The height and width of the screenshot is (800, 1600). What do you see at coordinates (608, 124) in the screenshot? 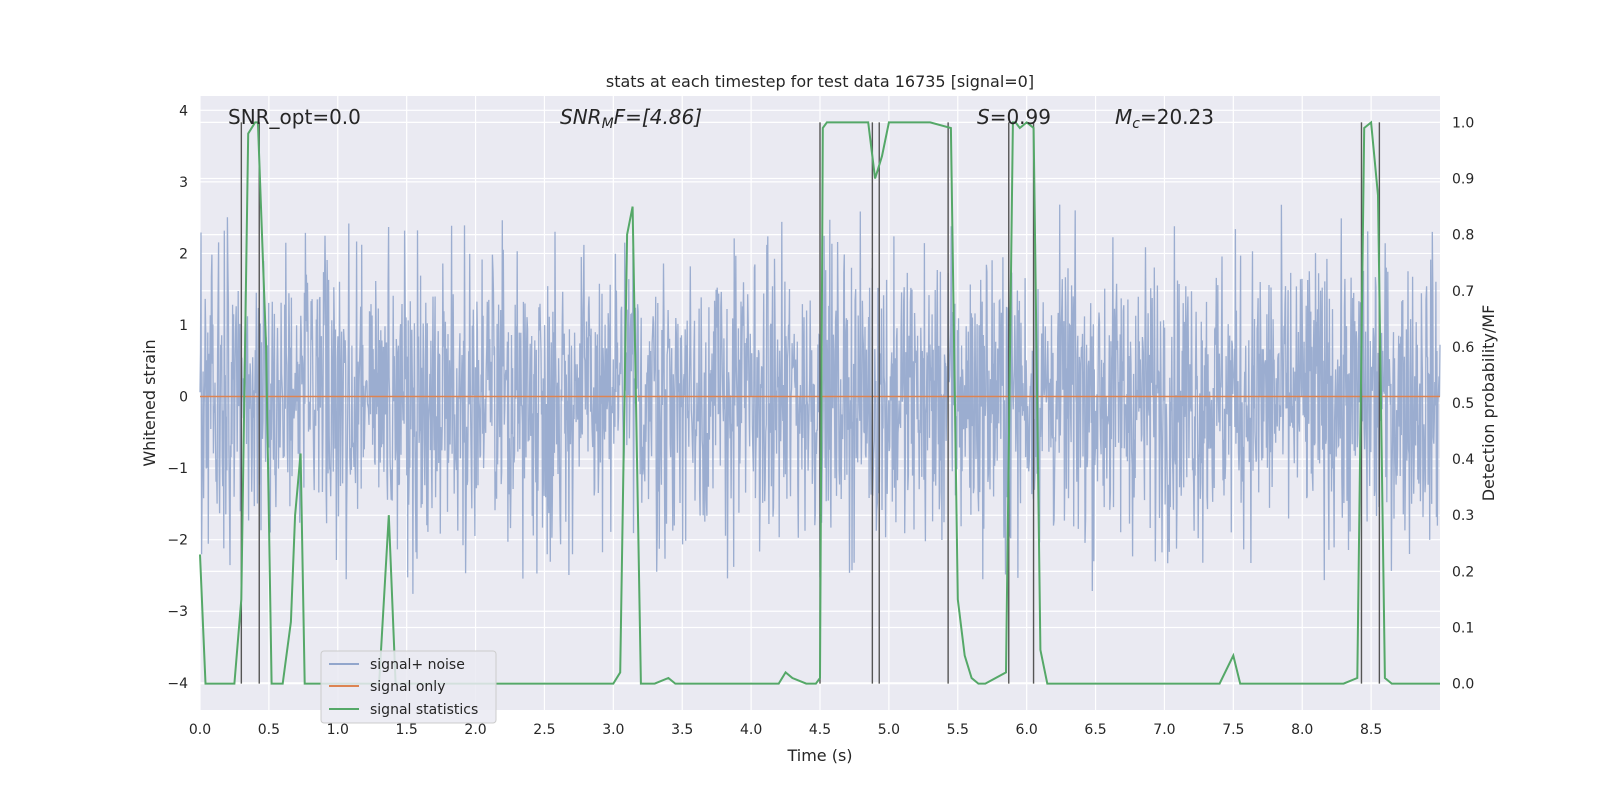
I see `snr-mf-subscript: M` at bounding box center [608, 124].